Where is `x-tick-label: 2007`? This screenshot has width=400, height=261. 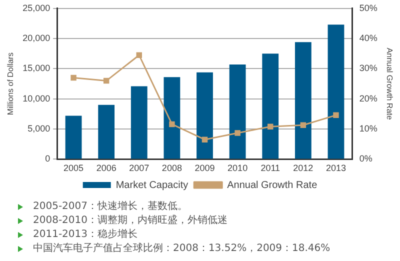 x-tick-label: 2007 is located at coordinates (139, 168).